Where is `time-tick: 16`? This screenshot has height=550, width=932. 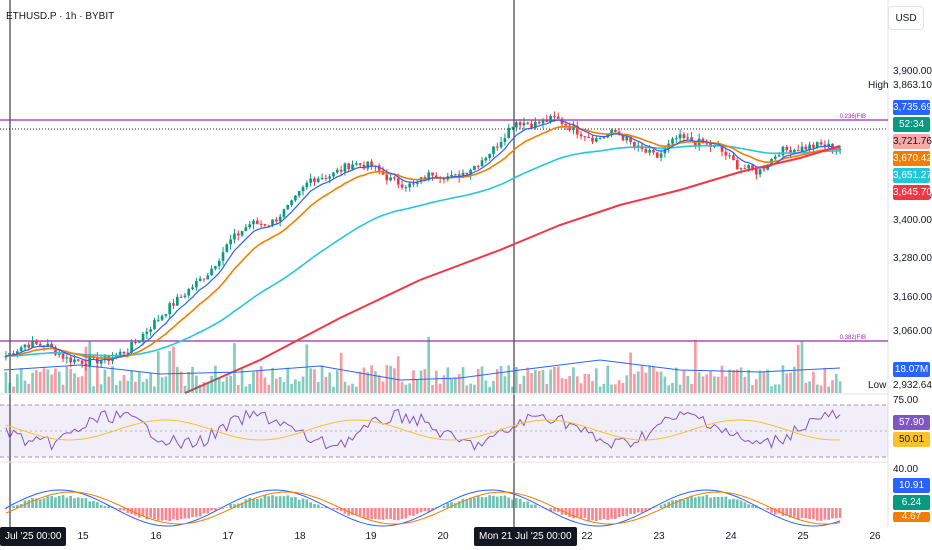 time-tick: 16 is located at coordinates (156, 536).